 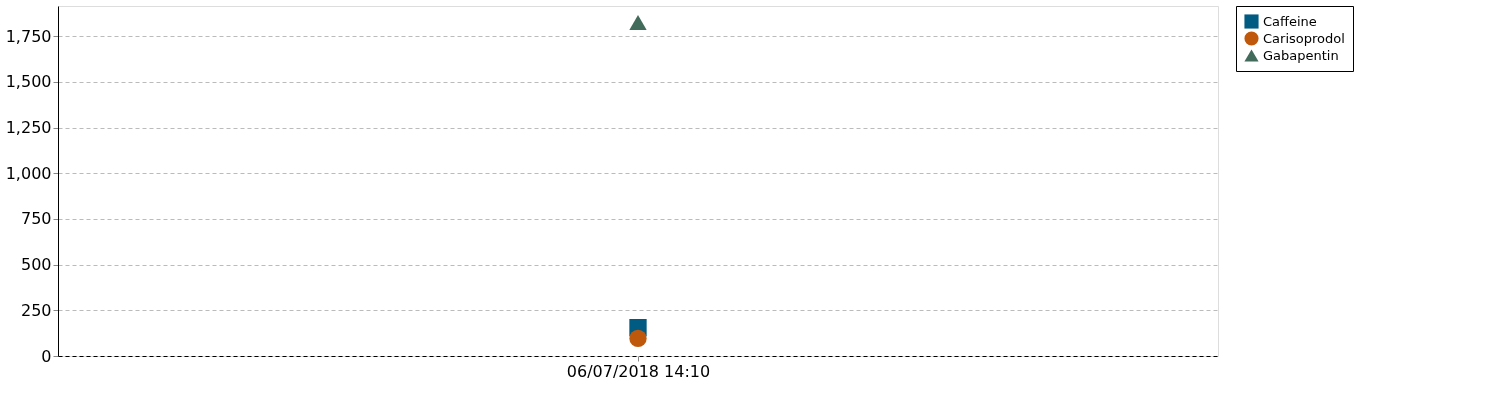 What do you see at coordinates (28, 36) in the screenshot?
I see `y-tick-label: 1,750` at bounding box center [28, 36].